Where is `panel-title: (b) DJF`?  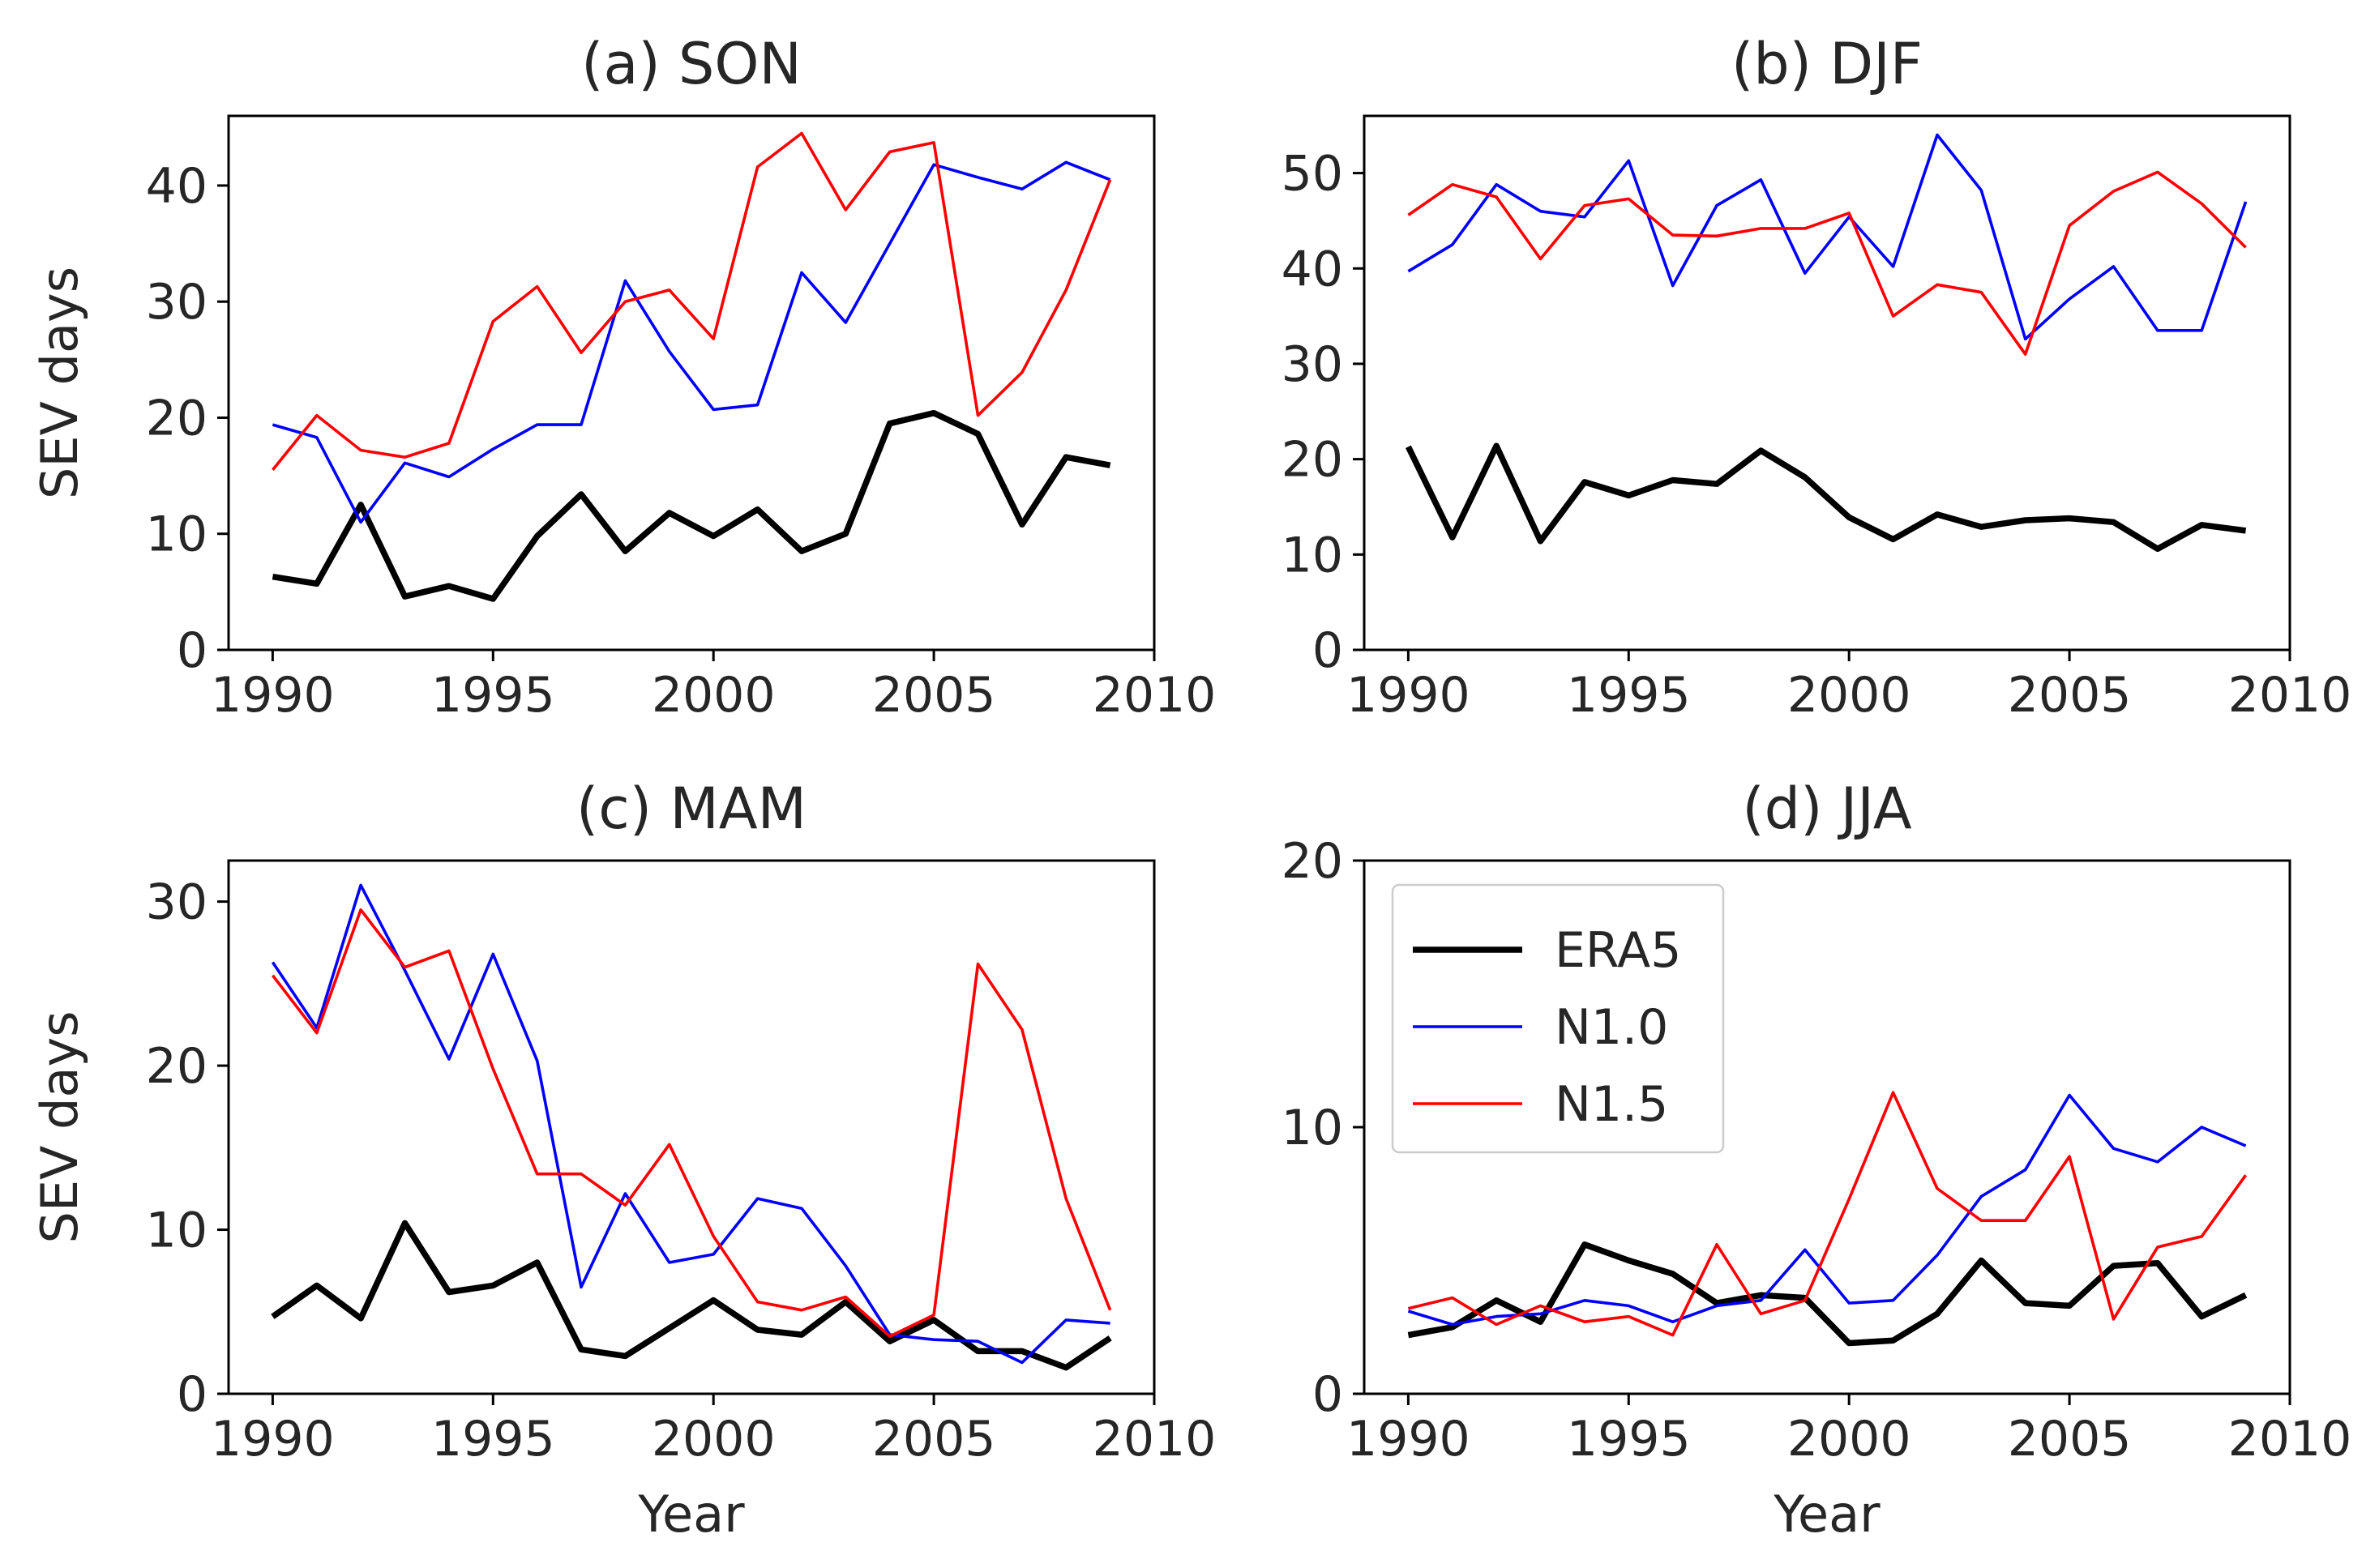 panel-title: (b) DJF is located at coordinates (1827, 64).